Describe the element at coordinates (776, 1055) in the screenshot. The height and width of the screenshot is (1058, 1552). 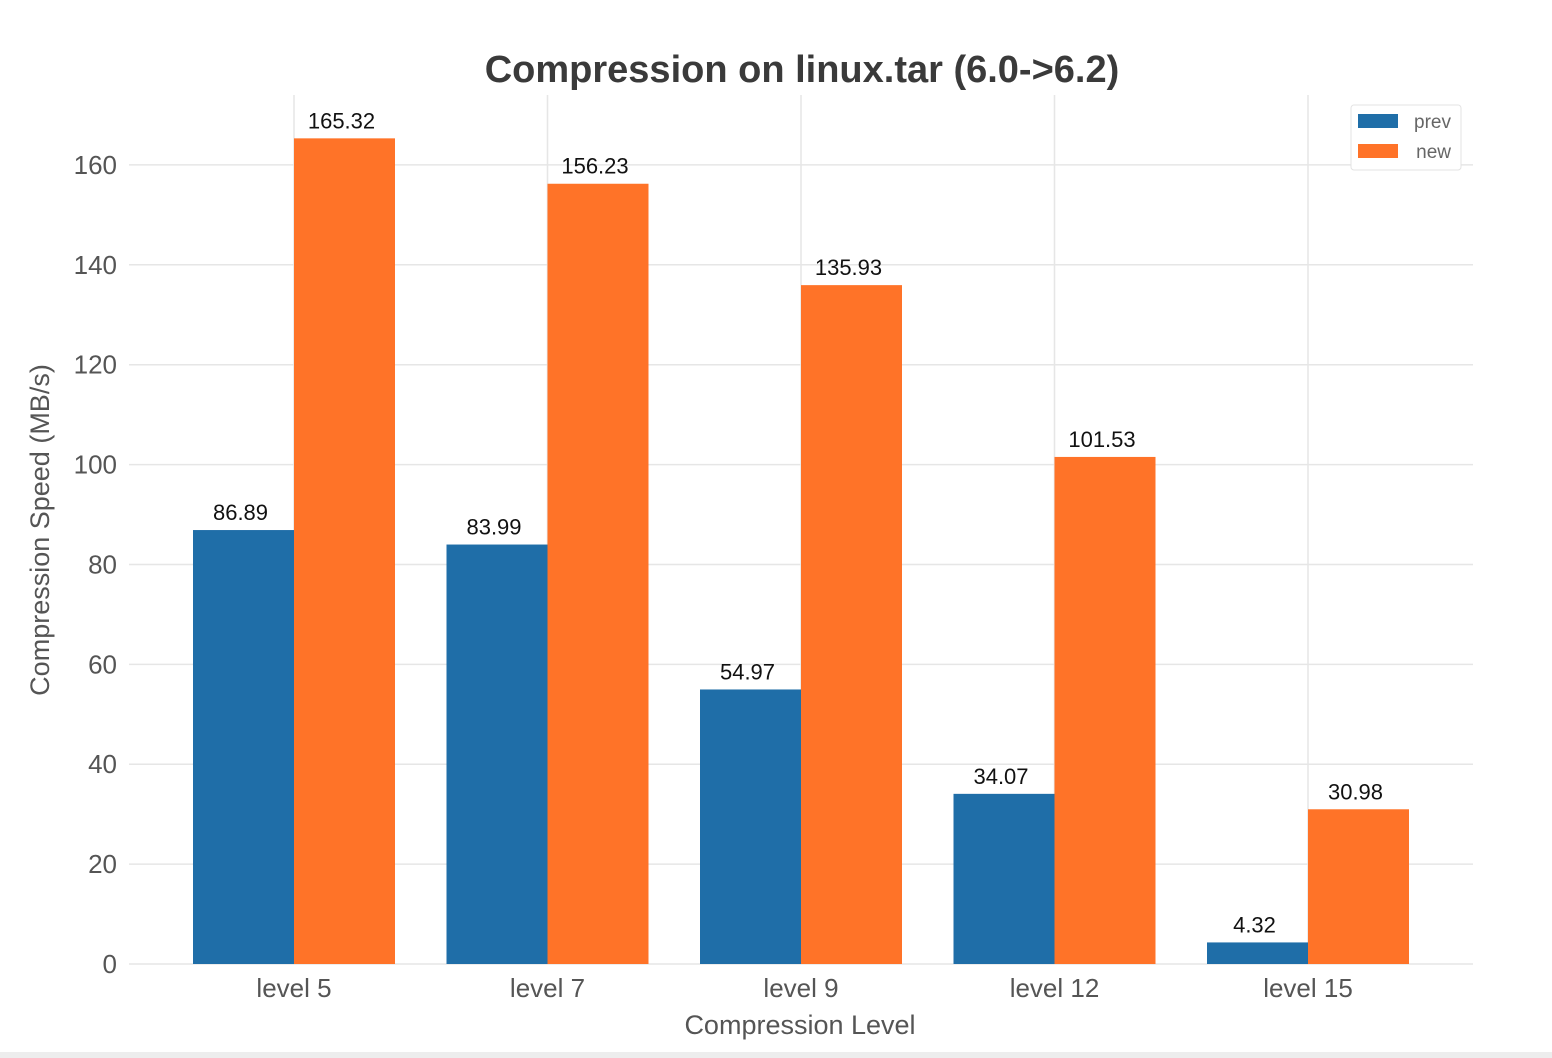
I see `bottom-strip` at that location.